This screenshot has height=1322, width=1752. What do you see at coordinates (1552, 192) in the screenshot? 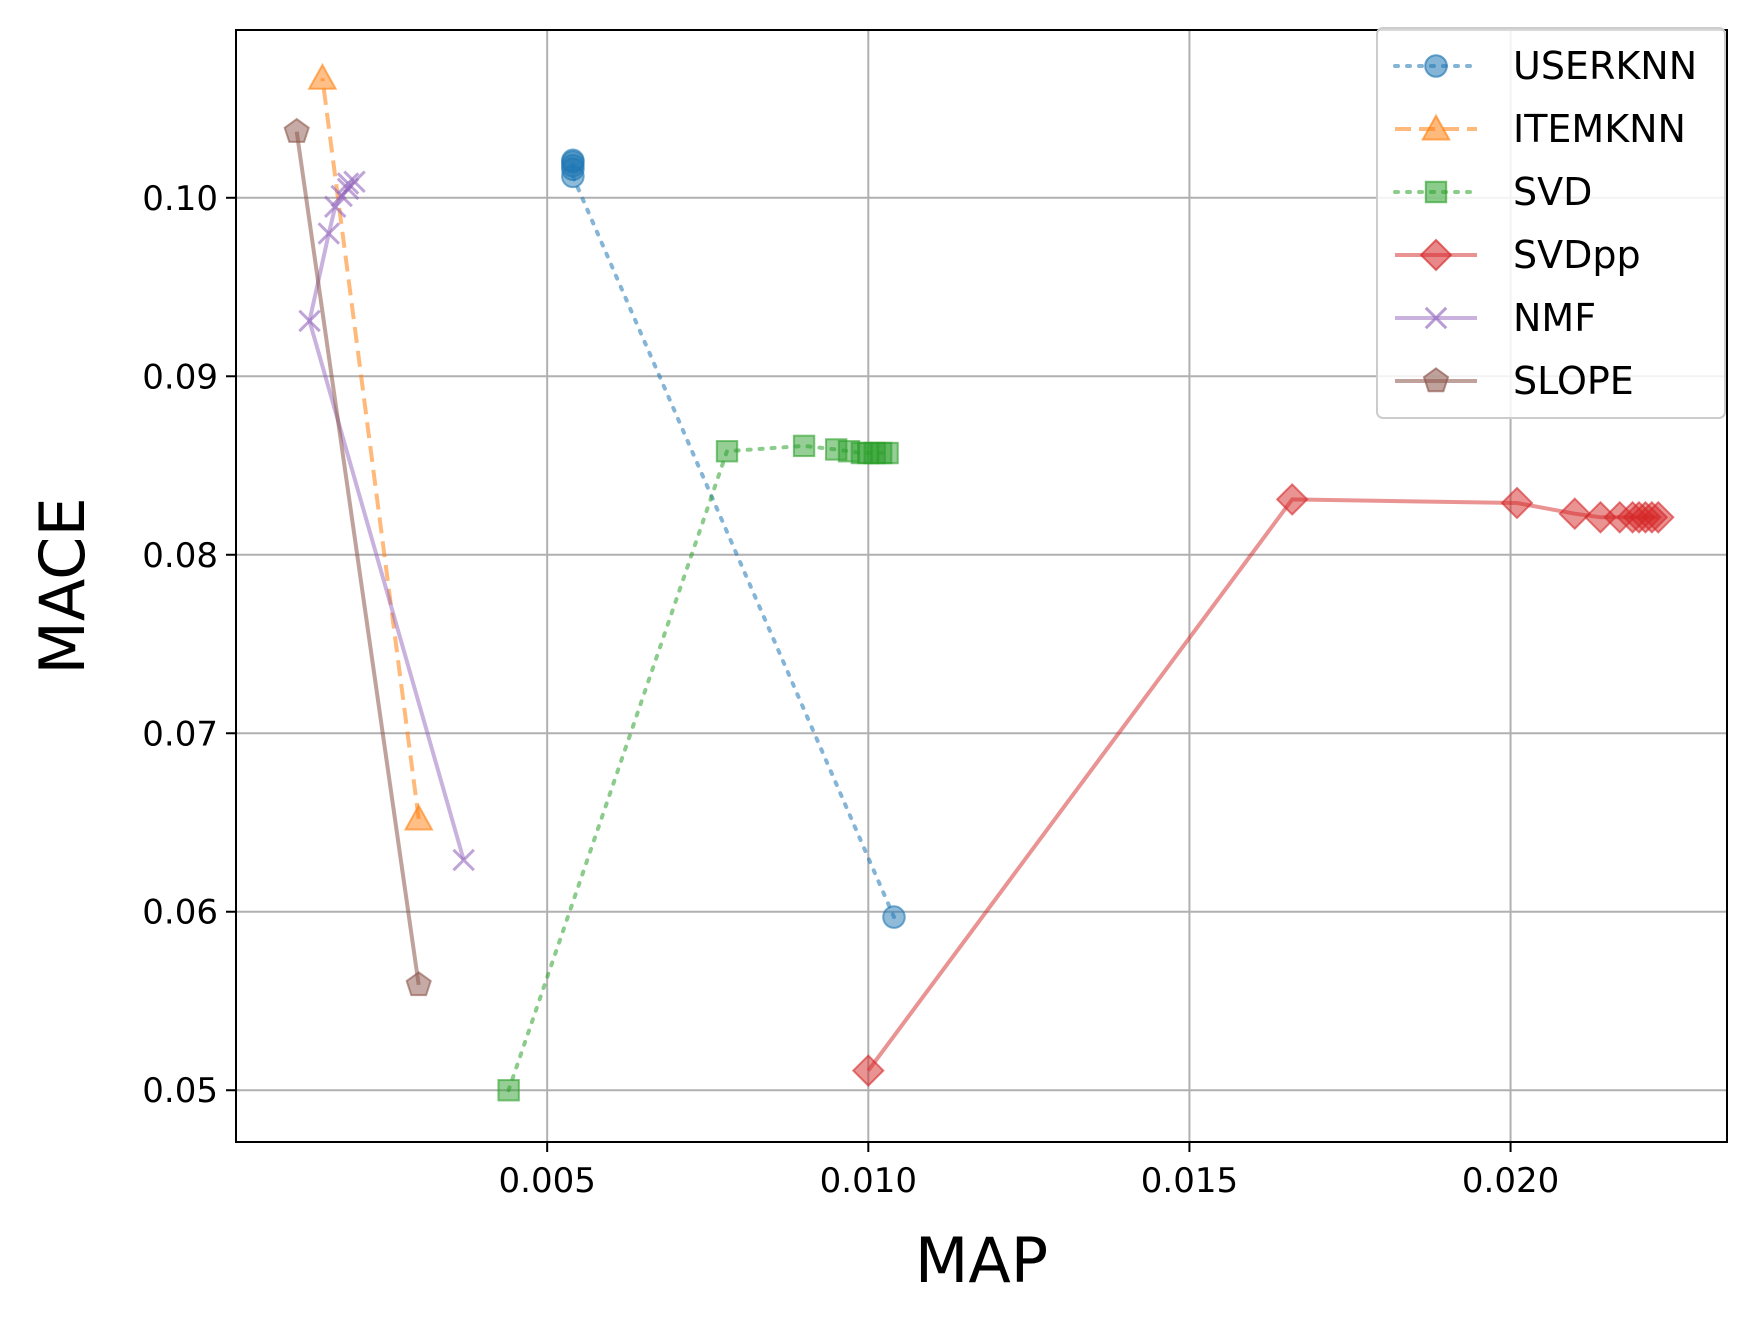
I see `legend-label: SVD` at bounding box center [1552, 192].